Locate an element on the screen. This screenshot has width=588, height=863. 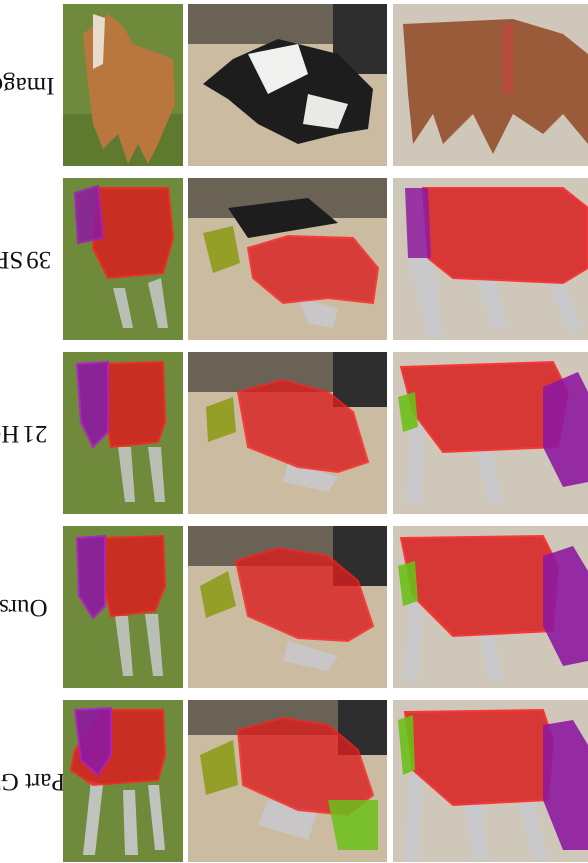
ours-pony is located at coordinates (123, 607).